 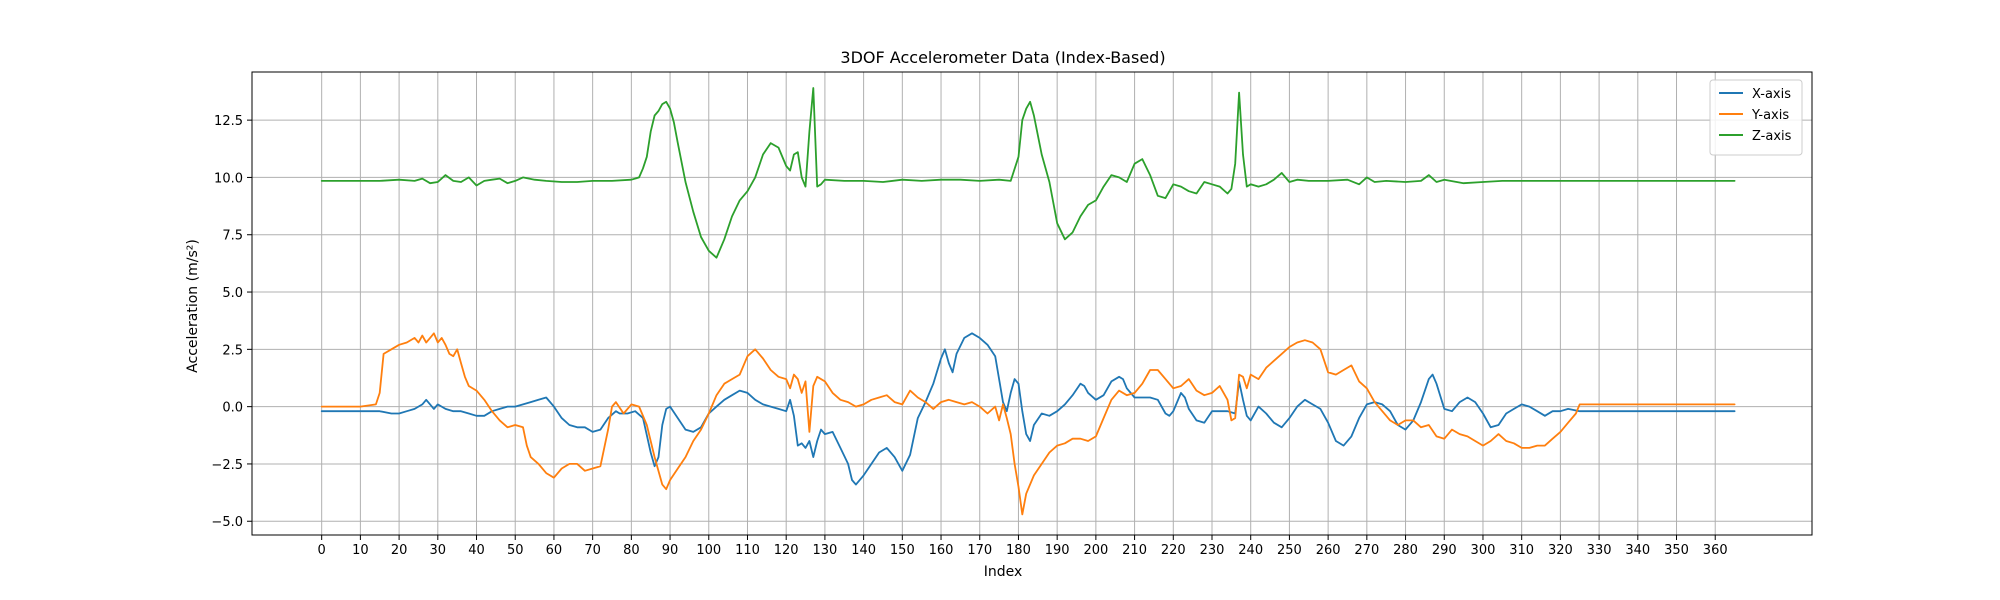 I want to click on y-axis-label: Acceleration (m/s²), so click(x=193, y=306).